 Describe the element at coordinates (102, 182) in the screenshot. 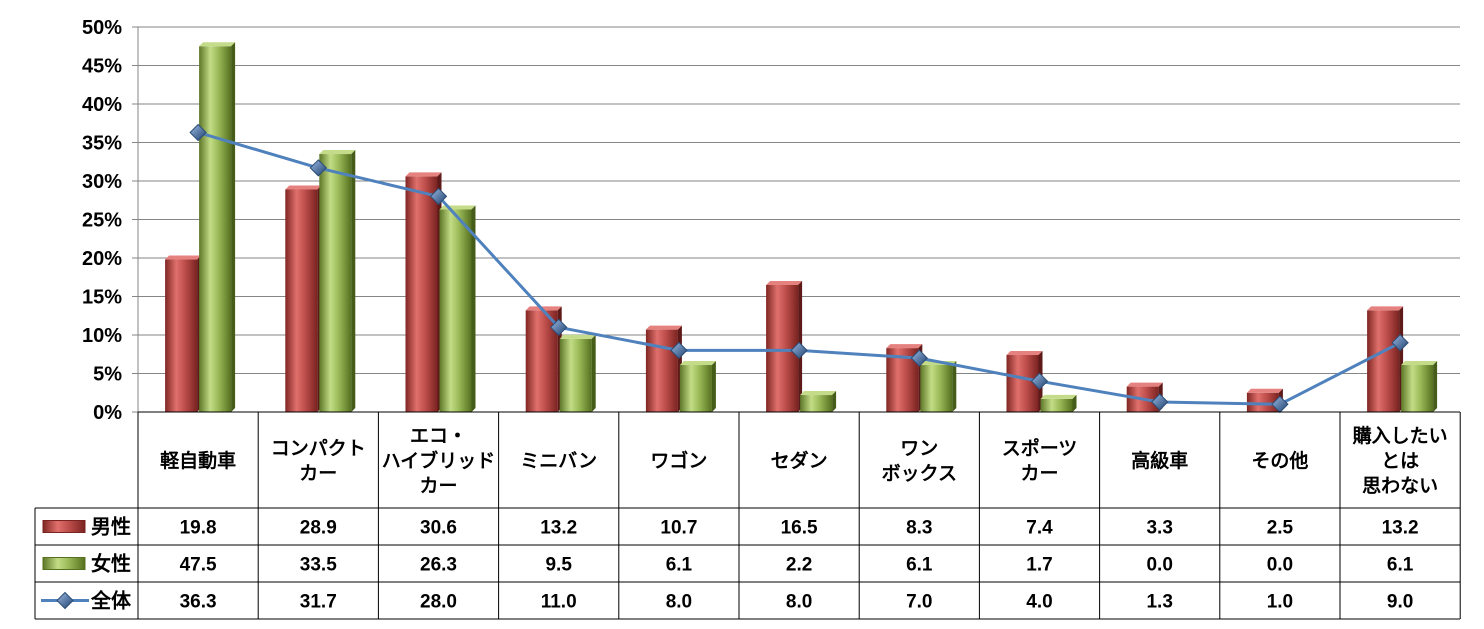

I see `y-tick-label: 30%` at that location.